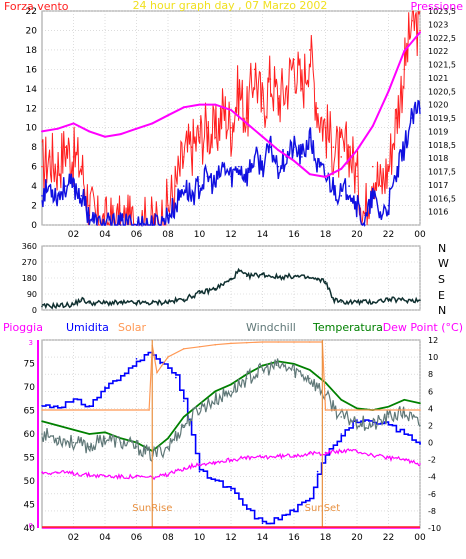  I want to click on top-x-tick-22: 22, so click(388, 235).